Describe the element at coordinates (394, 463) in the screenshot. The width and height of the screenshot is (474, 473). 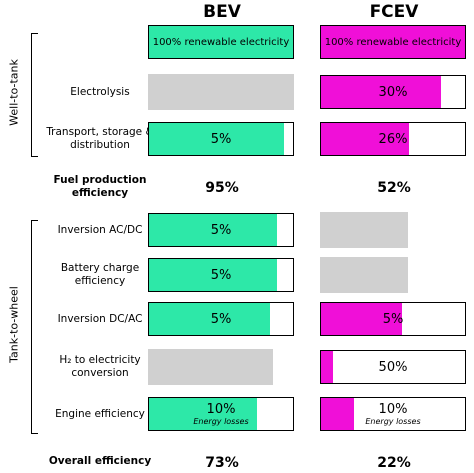
I see `summary-value: 22%` at that location.